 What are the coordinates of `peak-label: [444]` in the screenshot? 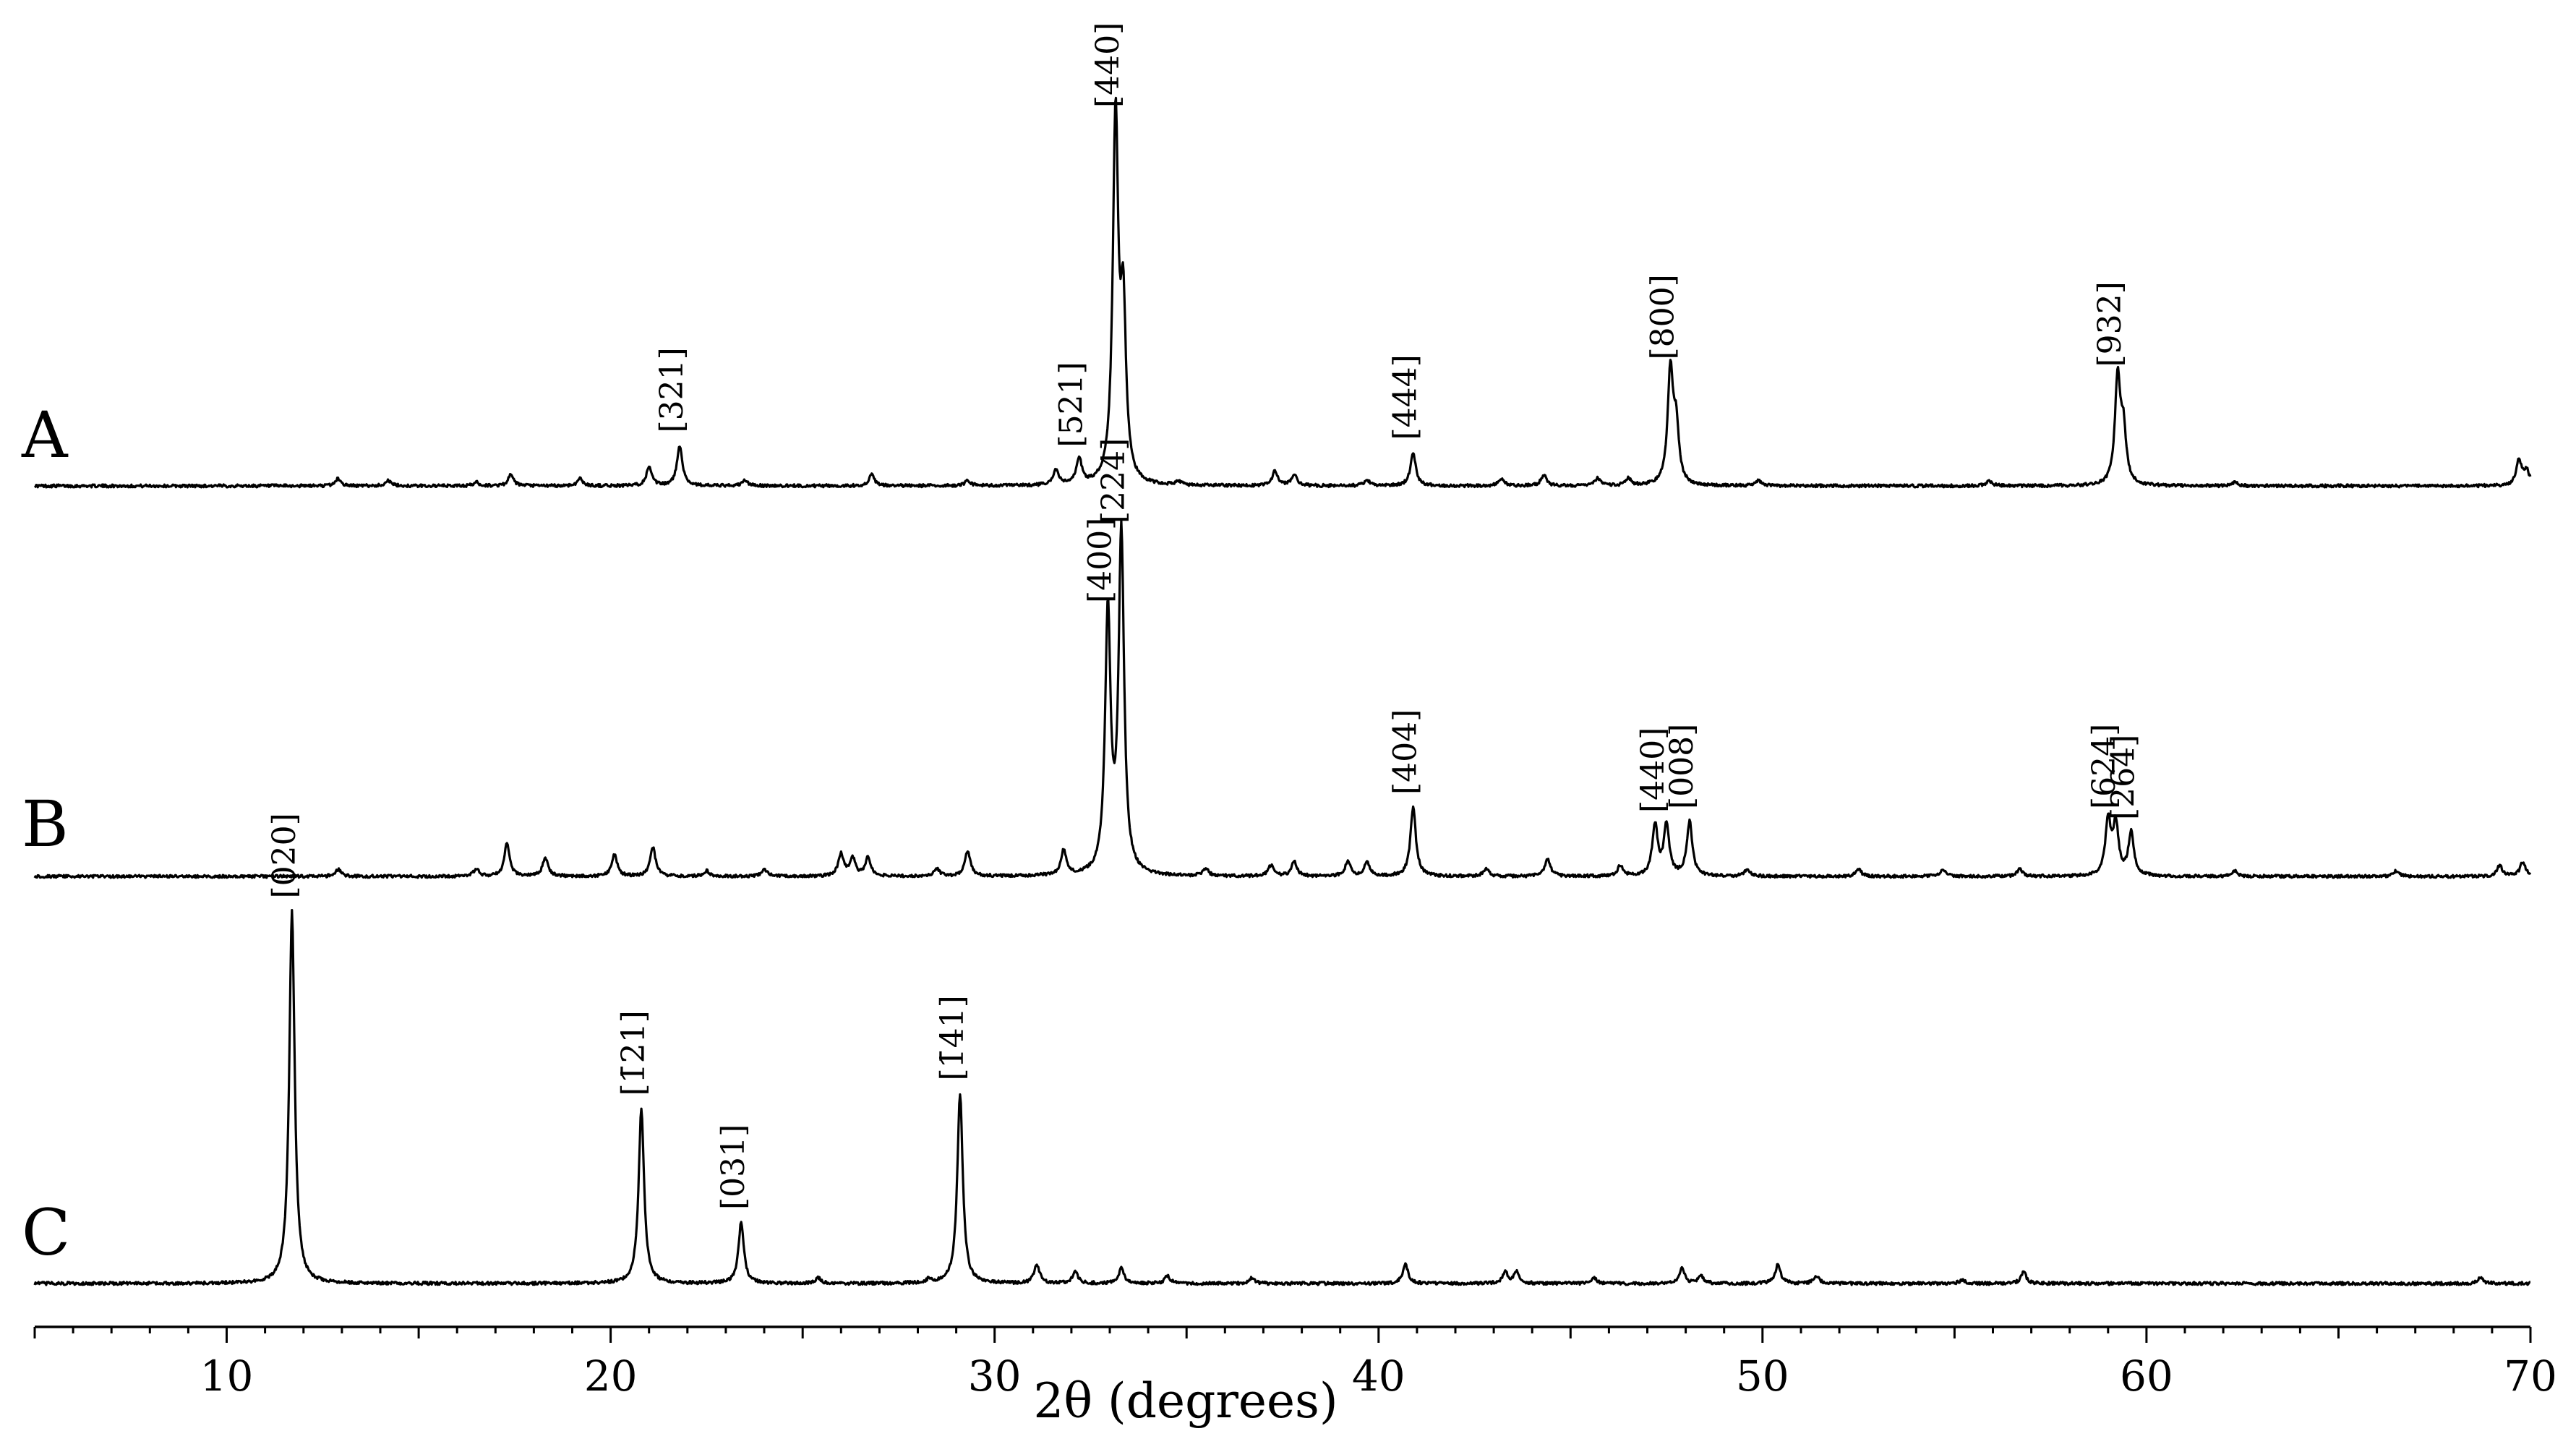 It's located at (1405, 397).